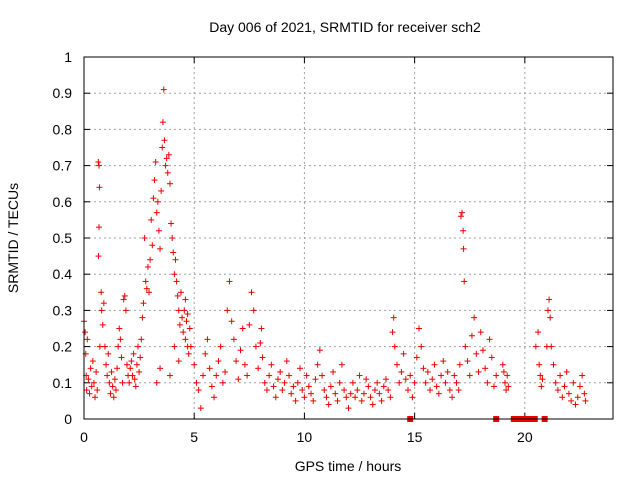 The width and height of the screenshot is (640, 480). I want to click on y-tick-label: 0.9, so click(63, 93).